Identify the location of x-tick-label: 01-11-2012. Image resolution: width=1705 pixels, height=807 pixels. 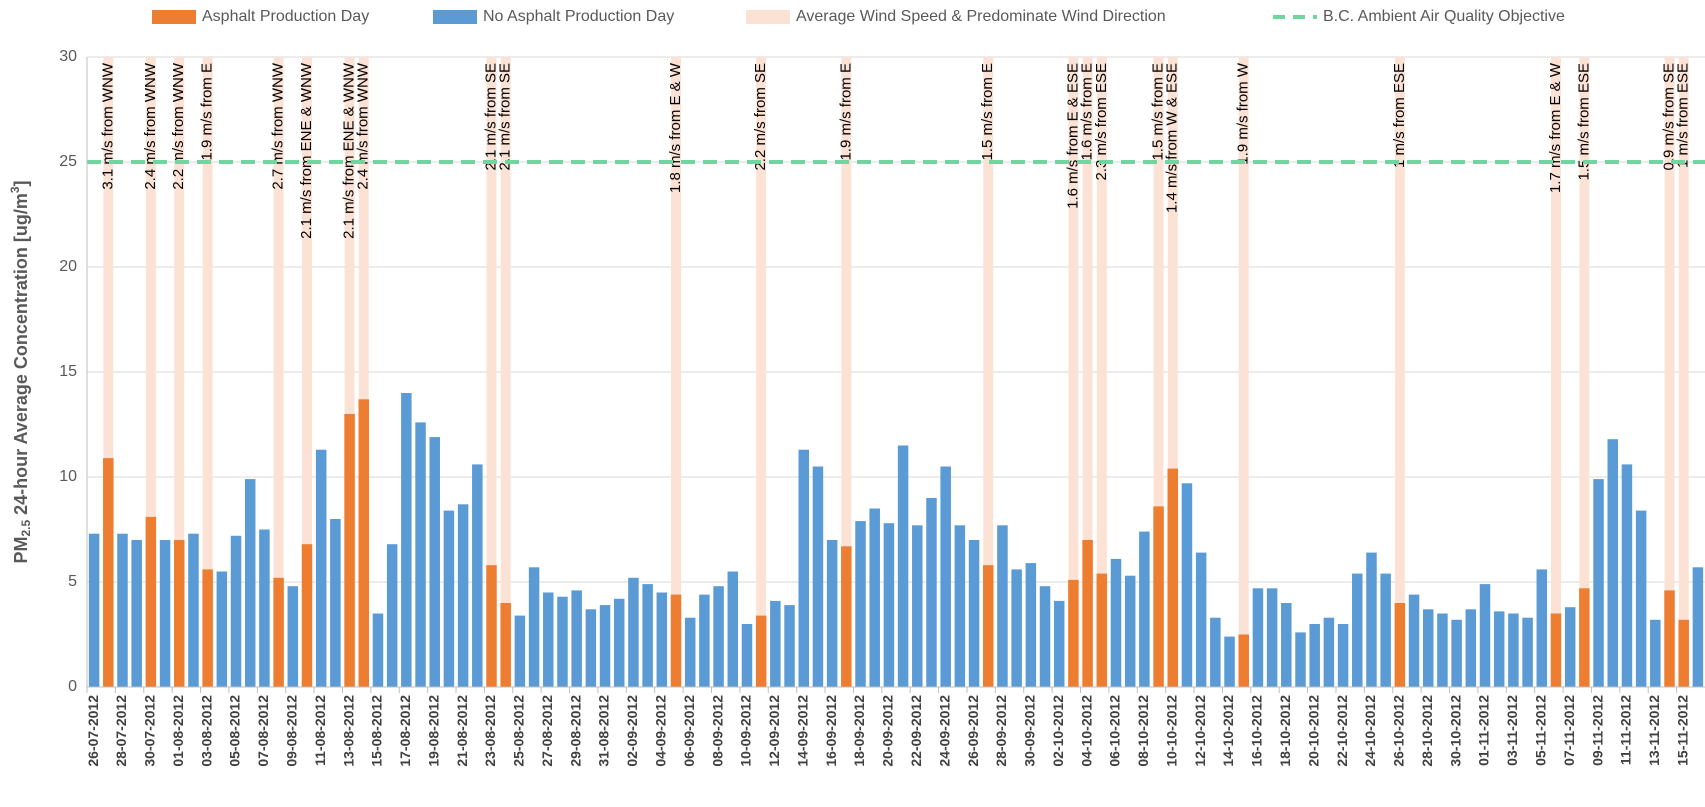
(1484, 730).